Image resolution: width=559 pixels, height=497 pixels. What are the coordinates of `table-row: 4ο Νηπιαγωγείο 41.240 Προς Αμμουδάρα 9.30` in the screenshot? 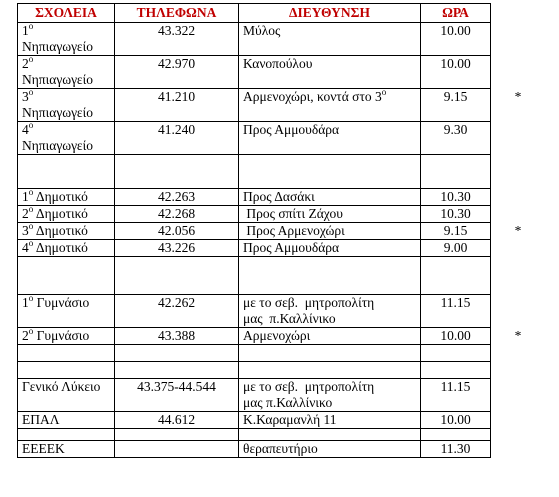 It's located at (281, 138).